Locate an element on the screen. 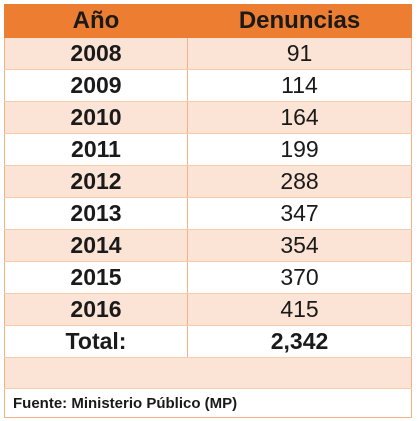 Image resolution: width=419 pixels, height=421 pixels. row-count: 354 is located at coordinates (299, 245).